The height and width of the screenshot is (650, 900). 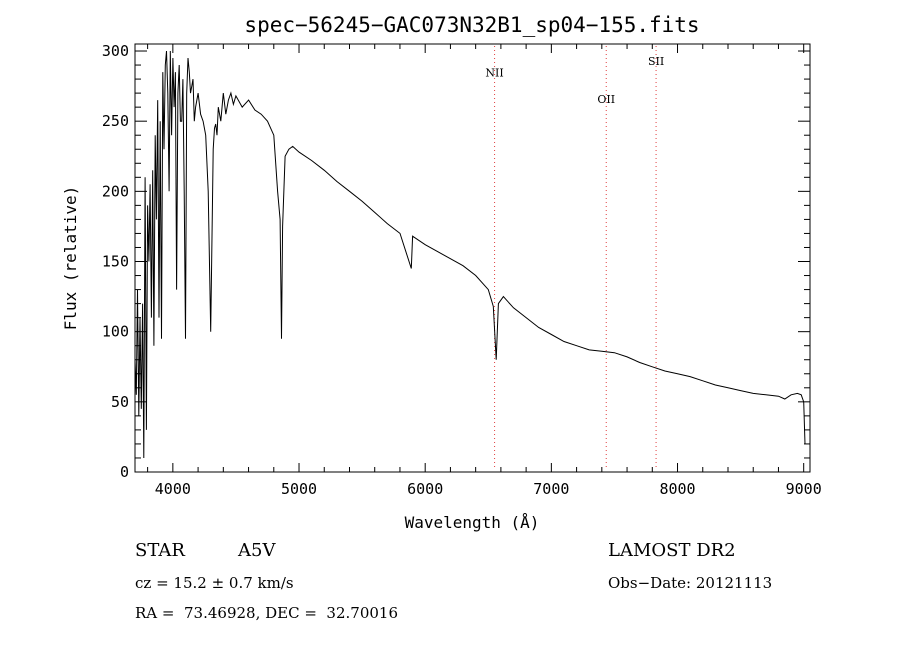 What do you see at coordinates (551, 489) in the screenshot?
I see `x-tick-label: 7000` at bounding box center [551, 489].